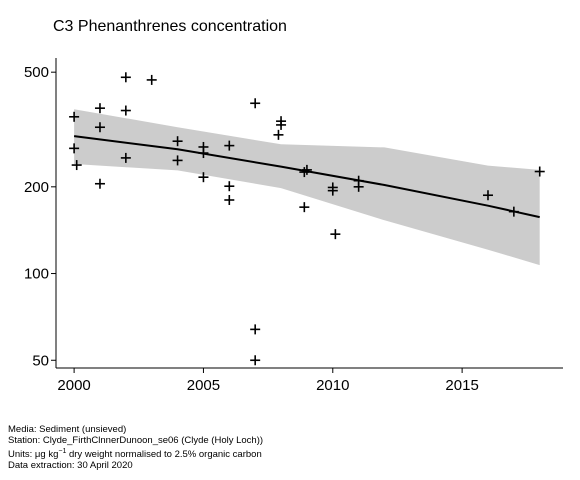 The height and width of the screenshot is (480, 580). I want to click on trend-line-layer, so click(306, 177).